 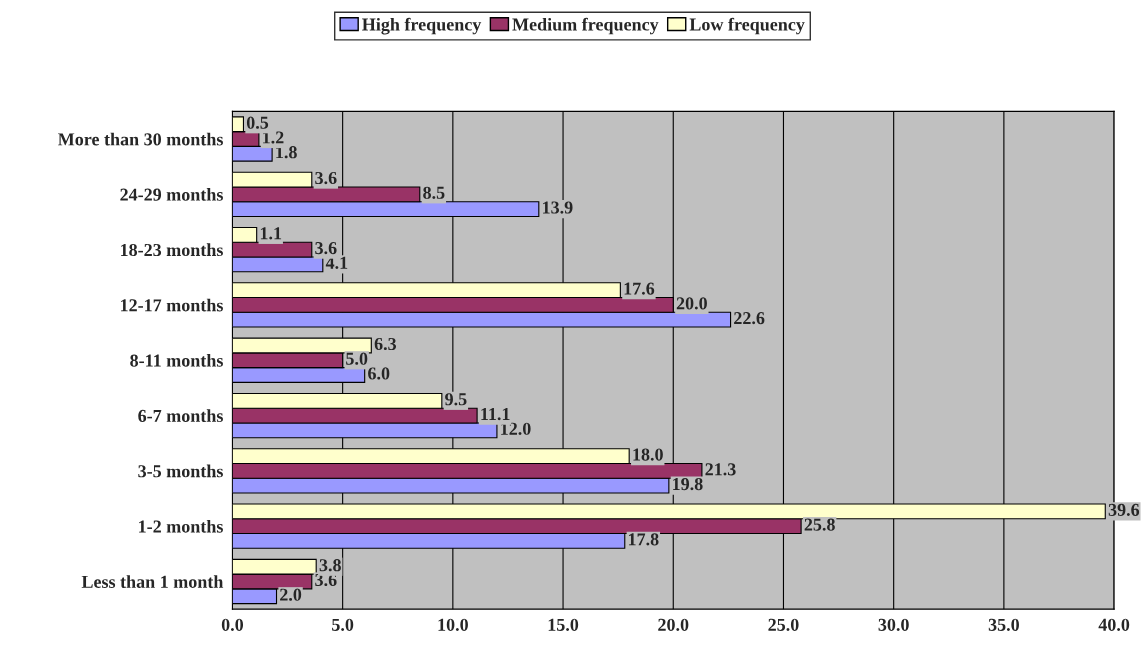 What do you see at coordinates (273, 137) in the screenshot?
I see `data-label: 1.2` at bounding box center [273, 137].